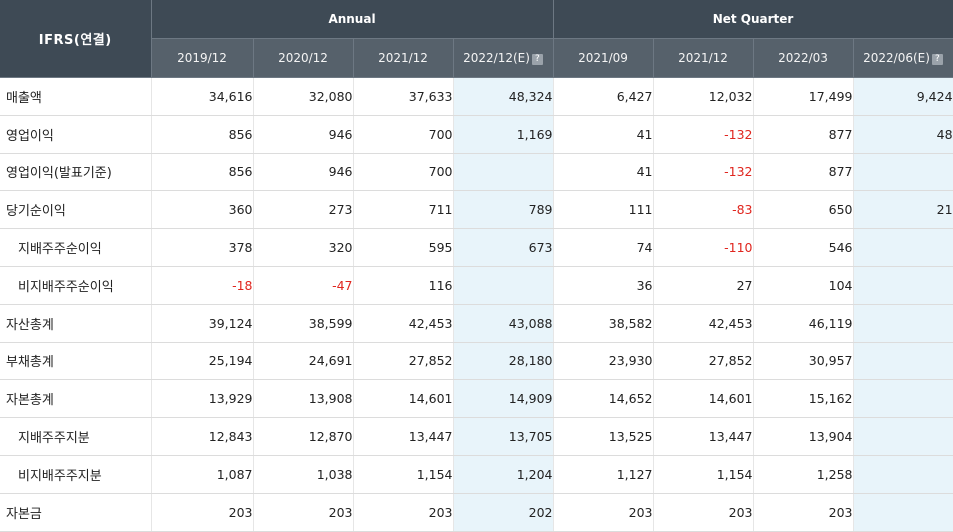 The width and height of the screenshot is (953, 532). I want to click on ifrs-basis-header: IFRS(연결), so click(76, 39).